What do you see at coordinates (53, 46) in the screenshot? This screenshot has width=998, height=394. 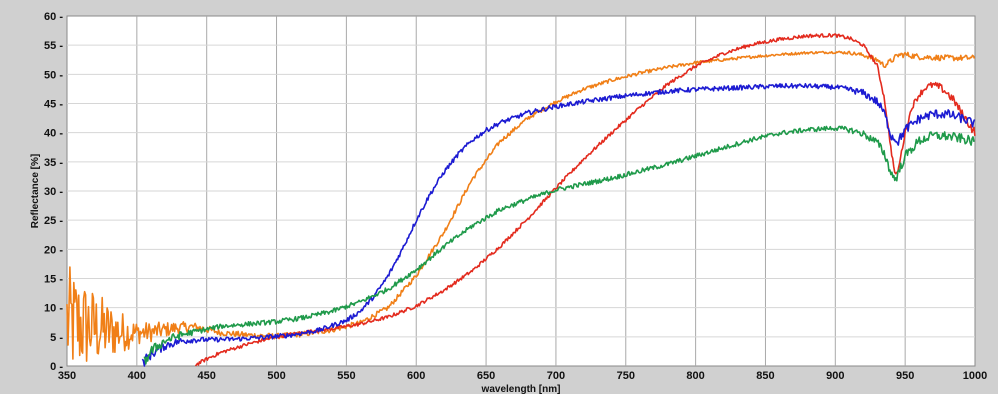 I see `y-tick-label: 55 -` at bounding box center [53, 46].